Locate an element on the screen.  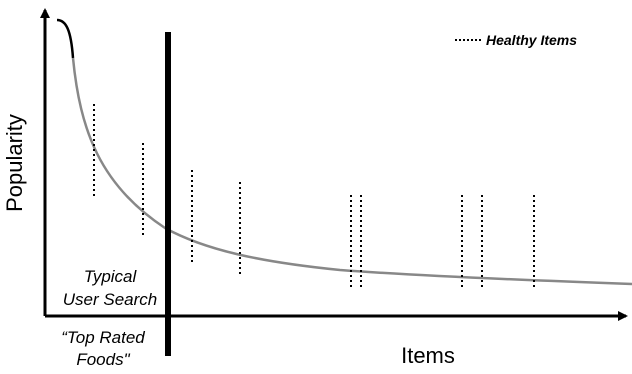
example-query-label-line1: “Top Rated is located at coordinates (103, 337).